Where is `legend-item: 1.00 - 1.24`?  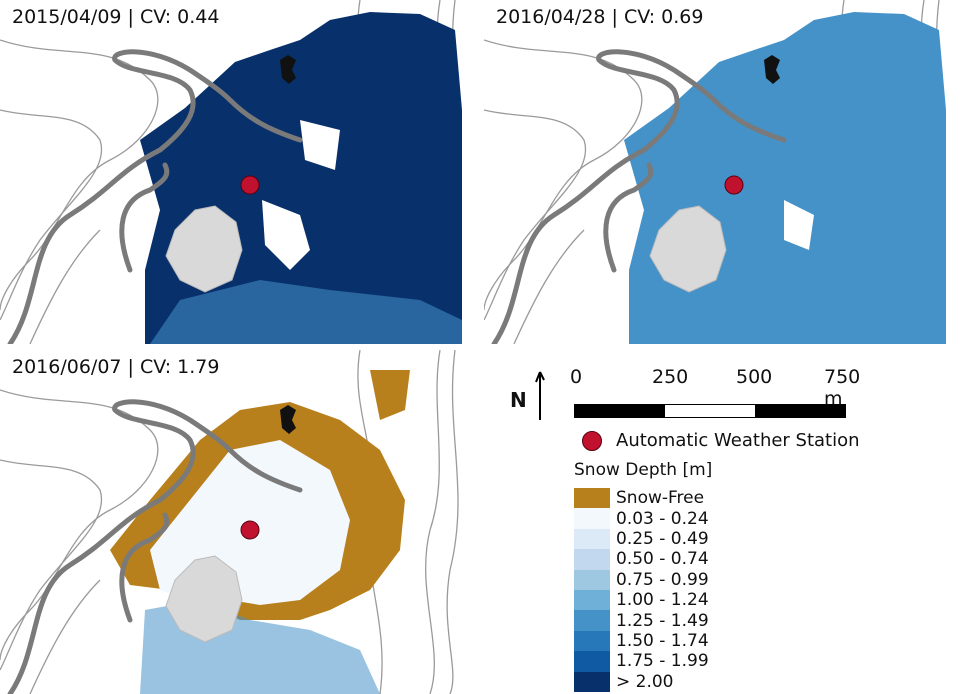 legend-item: 1.00 - 1.24 is located at coordinates (641, 600).